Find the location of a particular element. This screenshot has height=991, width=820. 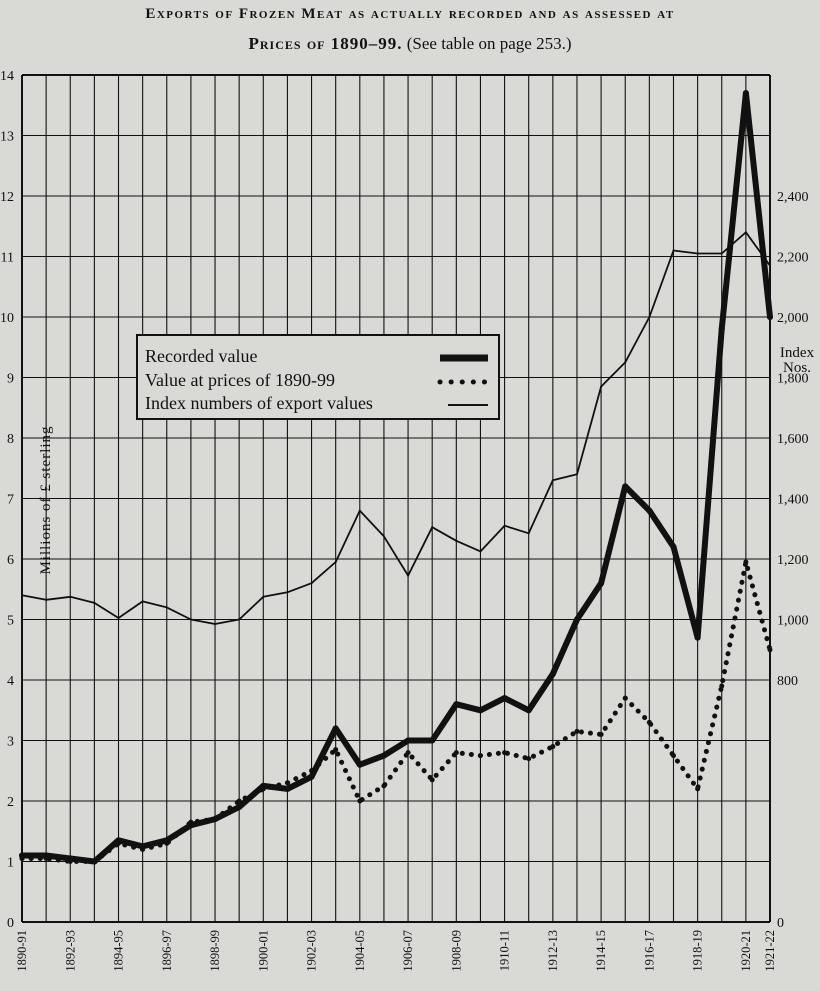

x-tick-label: 1896-97 is located at coordinates (167, 951).